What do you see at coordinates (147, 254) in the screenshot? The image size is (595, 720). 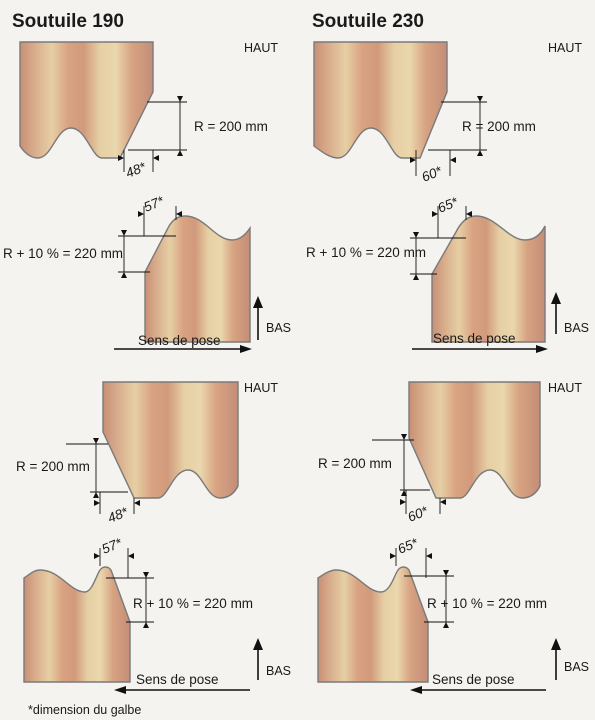 I see `dimension-r-220-left` at bounding box center [147, 254].